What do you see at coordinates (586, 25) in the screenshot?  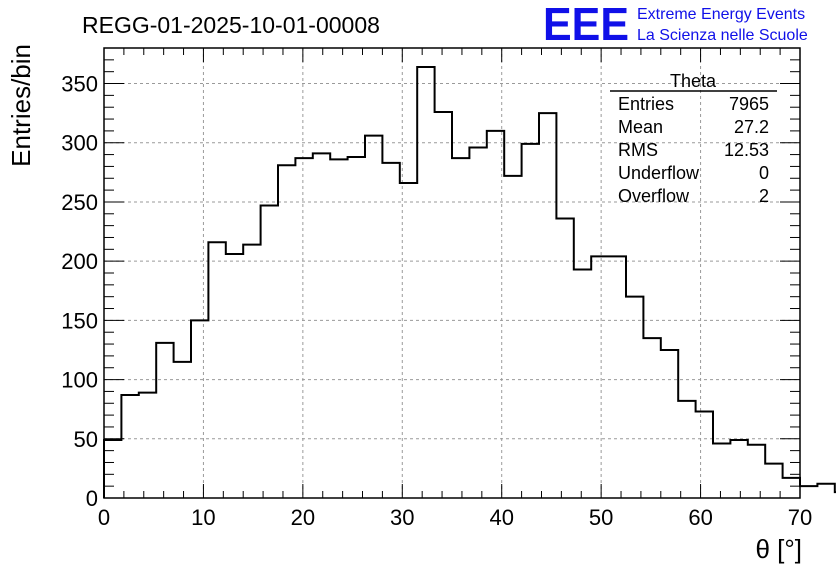 I see `logo-mark: EEE` at bounding box center [586, 25].